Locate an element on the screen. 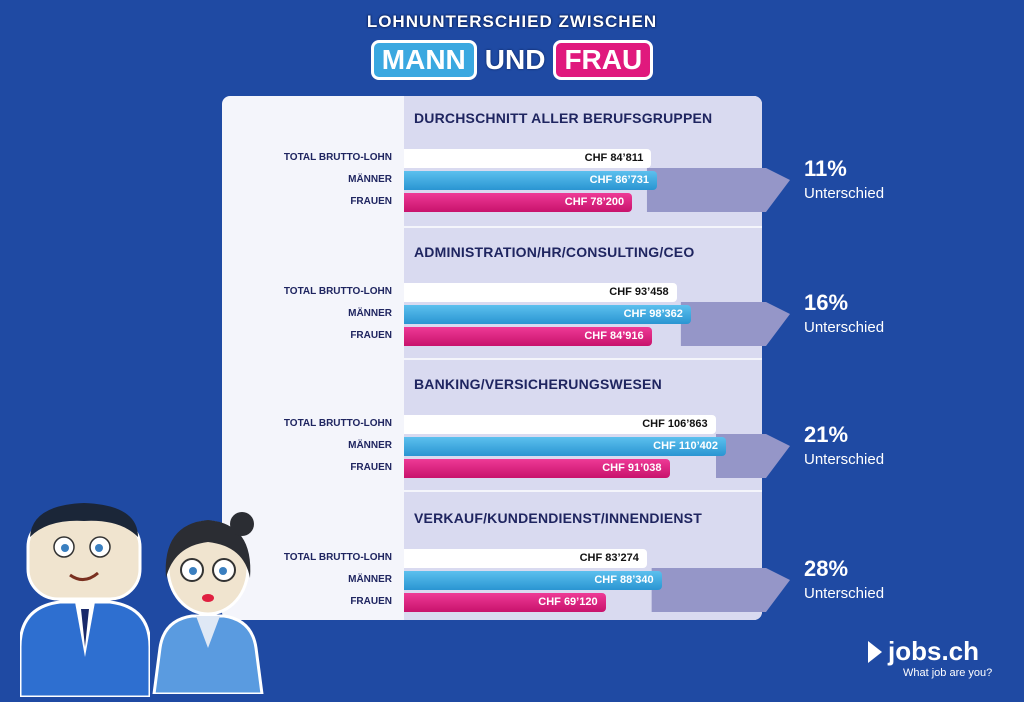 The width and height of the screenshot is (1024, 702). infographic-title: LOHNUNTERSCHIED ZWISCHEN MANN UND FRAU is located at coordinates (512, 46).